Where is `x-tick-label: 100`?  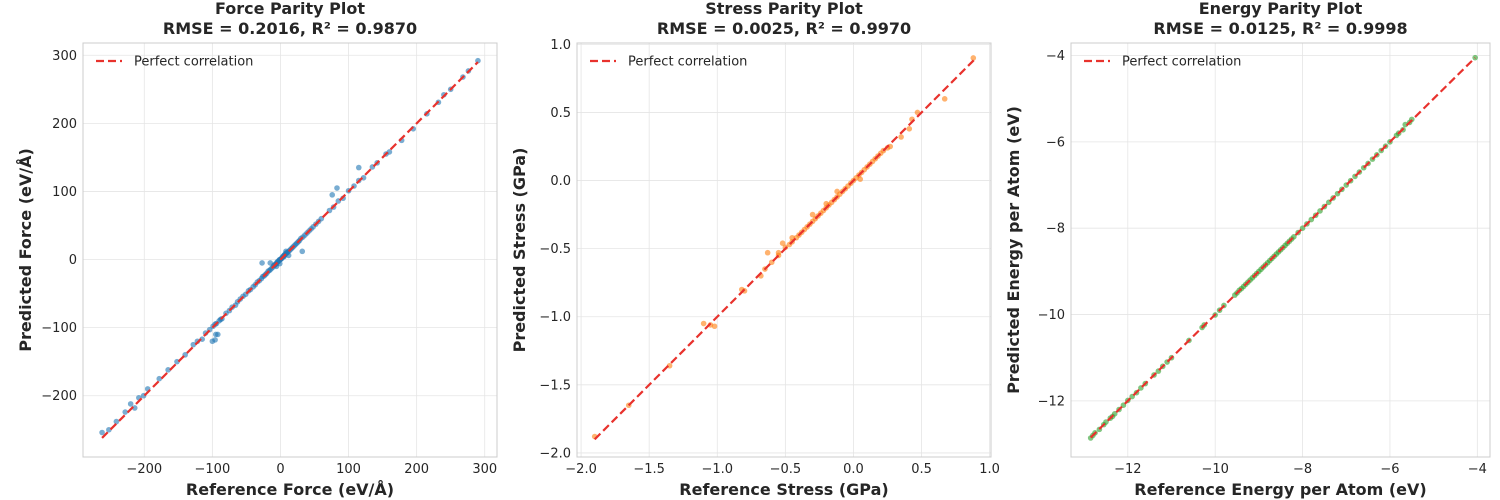 x-tick-label: 100 is located at coordinates (348, 469).